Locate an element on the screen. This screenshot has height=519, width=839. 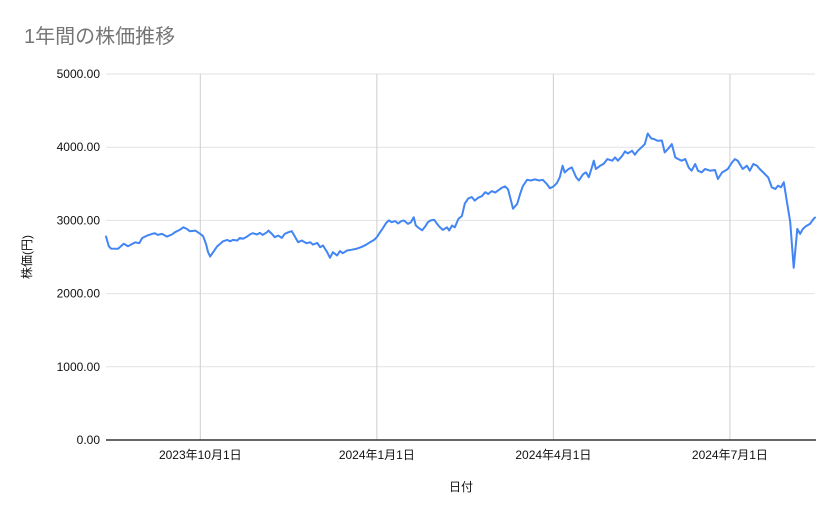
x-tick-label: 2024年1月1日 is located at coordinates (377, 455).